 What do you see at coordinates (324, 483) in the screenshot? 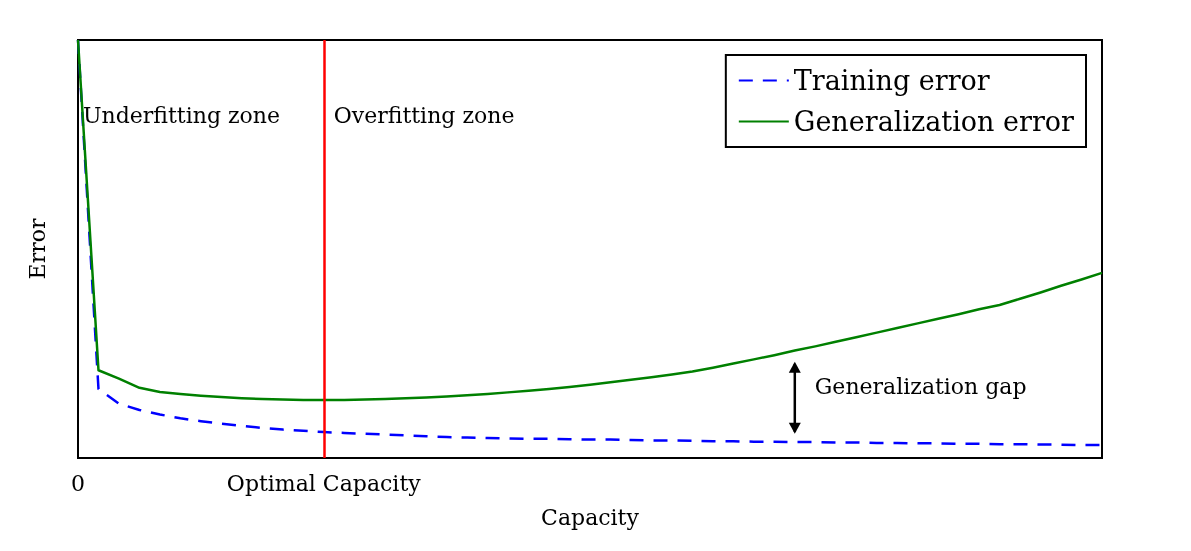
I see `x-tick-label: Optimal Capacity` at bounding box center [324, 483].